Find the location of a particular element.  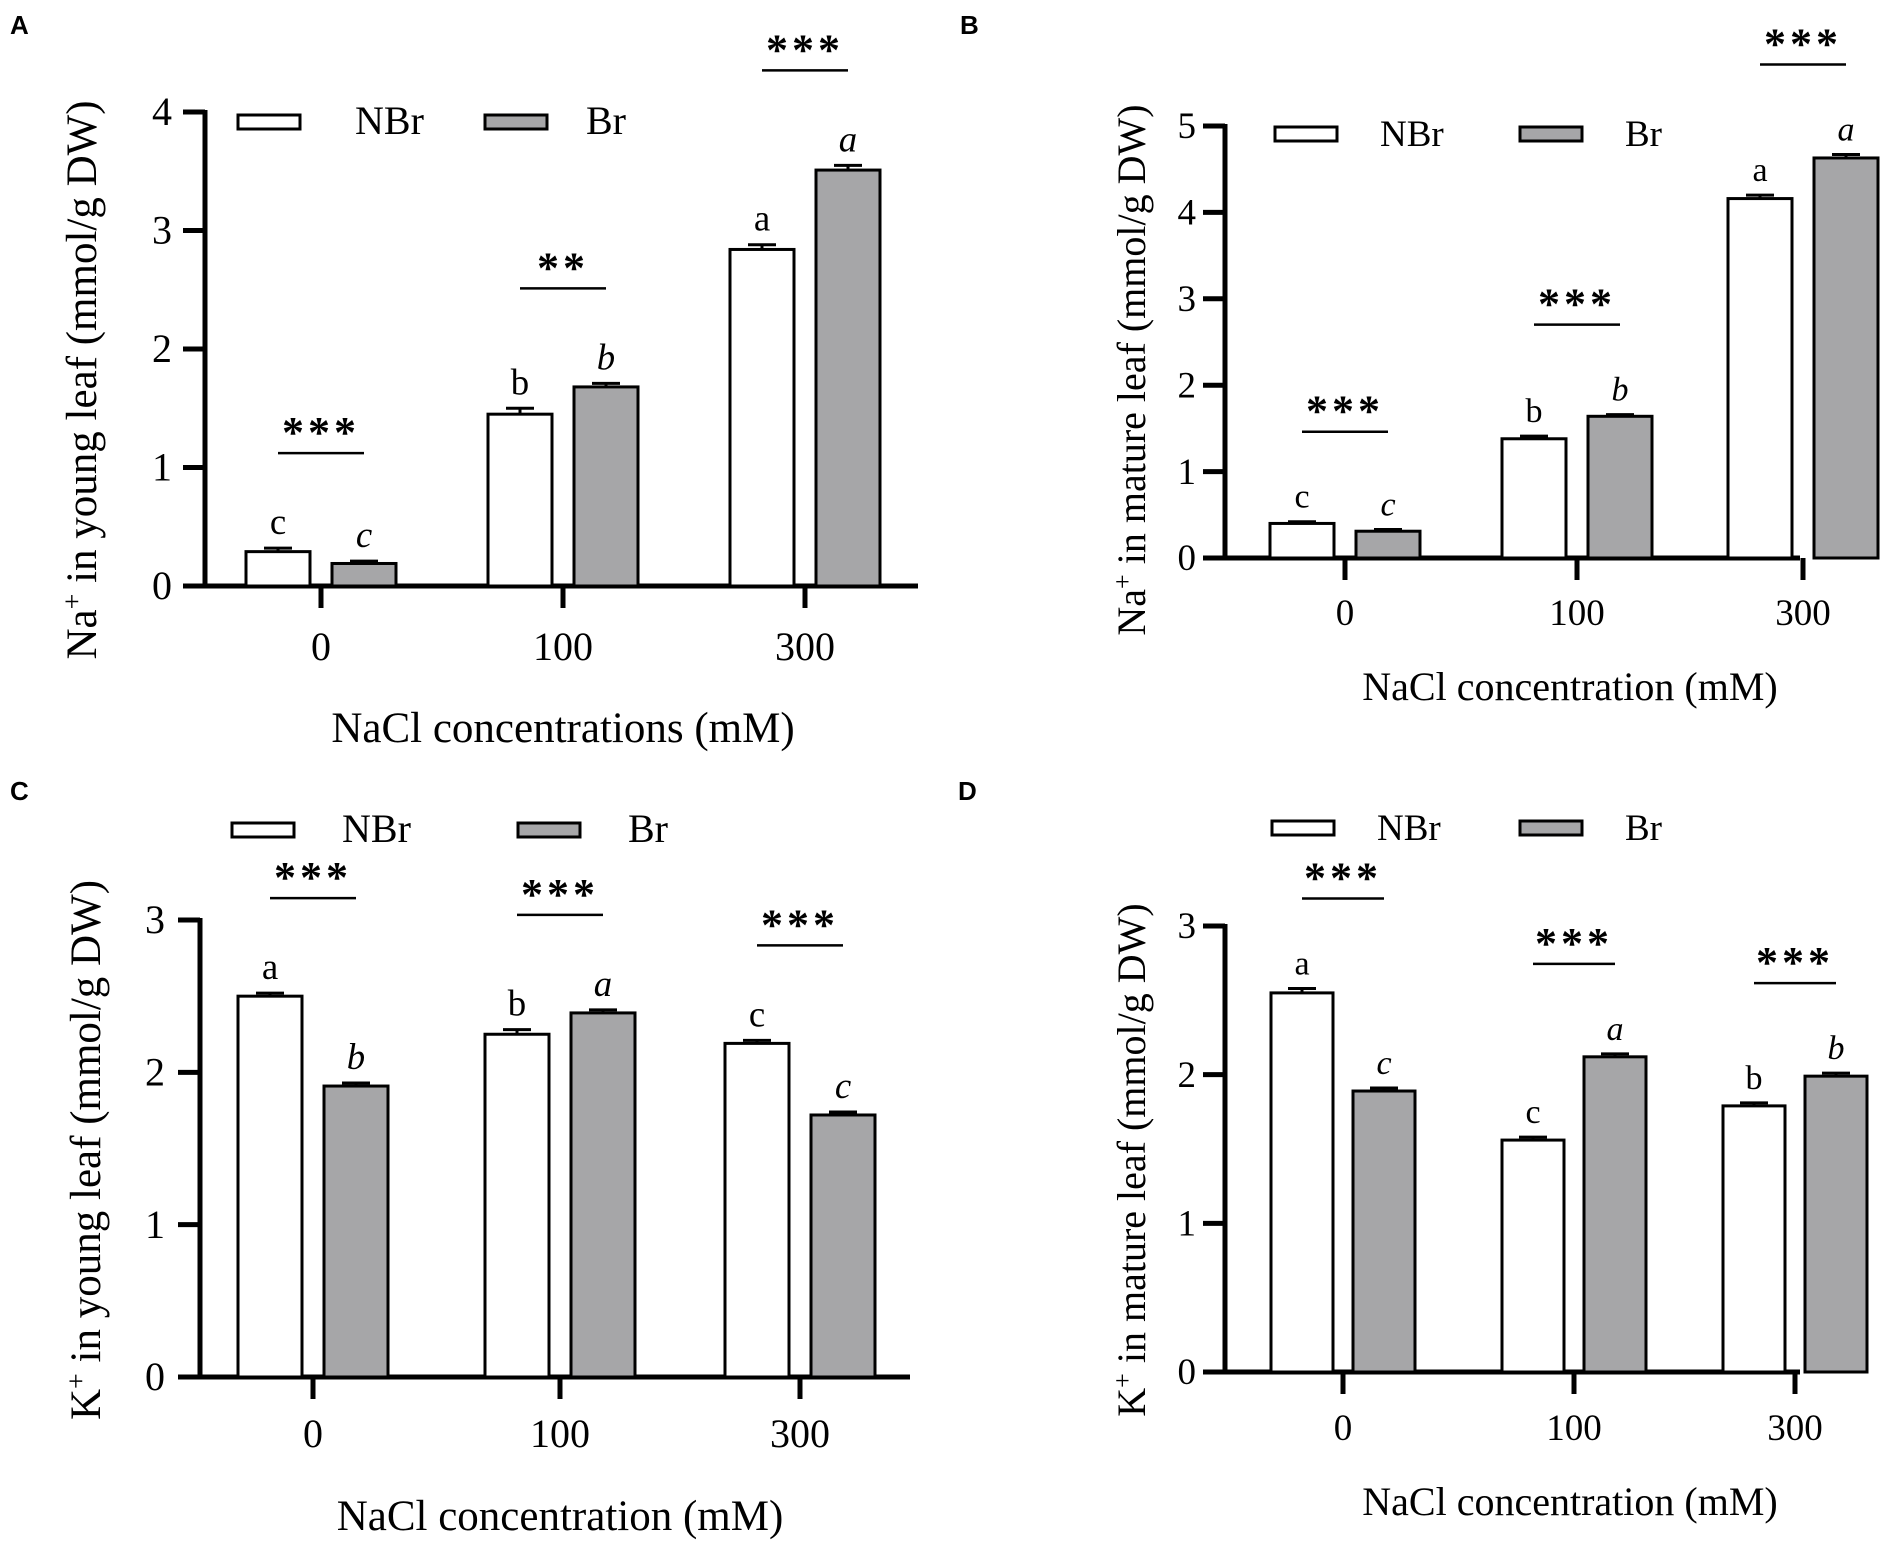

panel-letter: B is located at coordinates (969, 25).